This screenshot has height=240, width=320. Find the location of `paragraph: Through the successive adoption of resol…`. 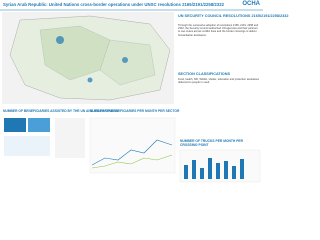

paragraph: Through the successive adoption of resol… is located at coordinates (218, 30).